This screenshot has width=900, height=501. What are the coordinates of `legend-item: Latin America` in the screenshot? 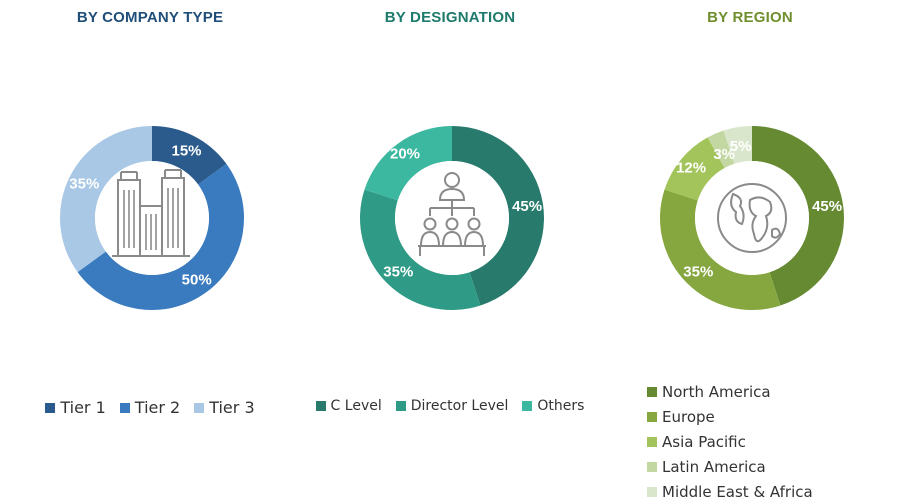 It's located at (730, 467).